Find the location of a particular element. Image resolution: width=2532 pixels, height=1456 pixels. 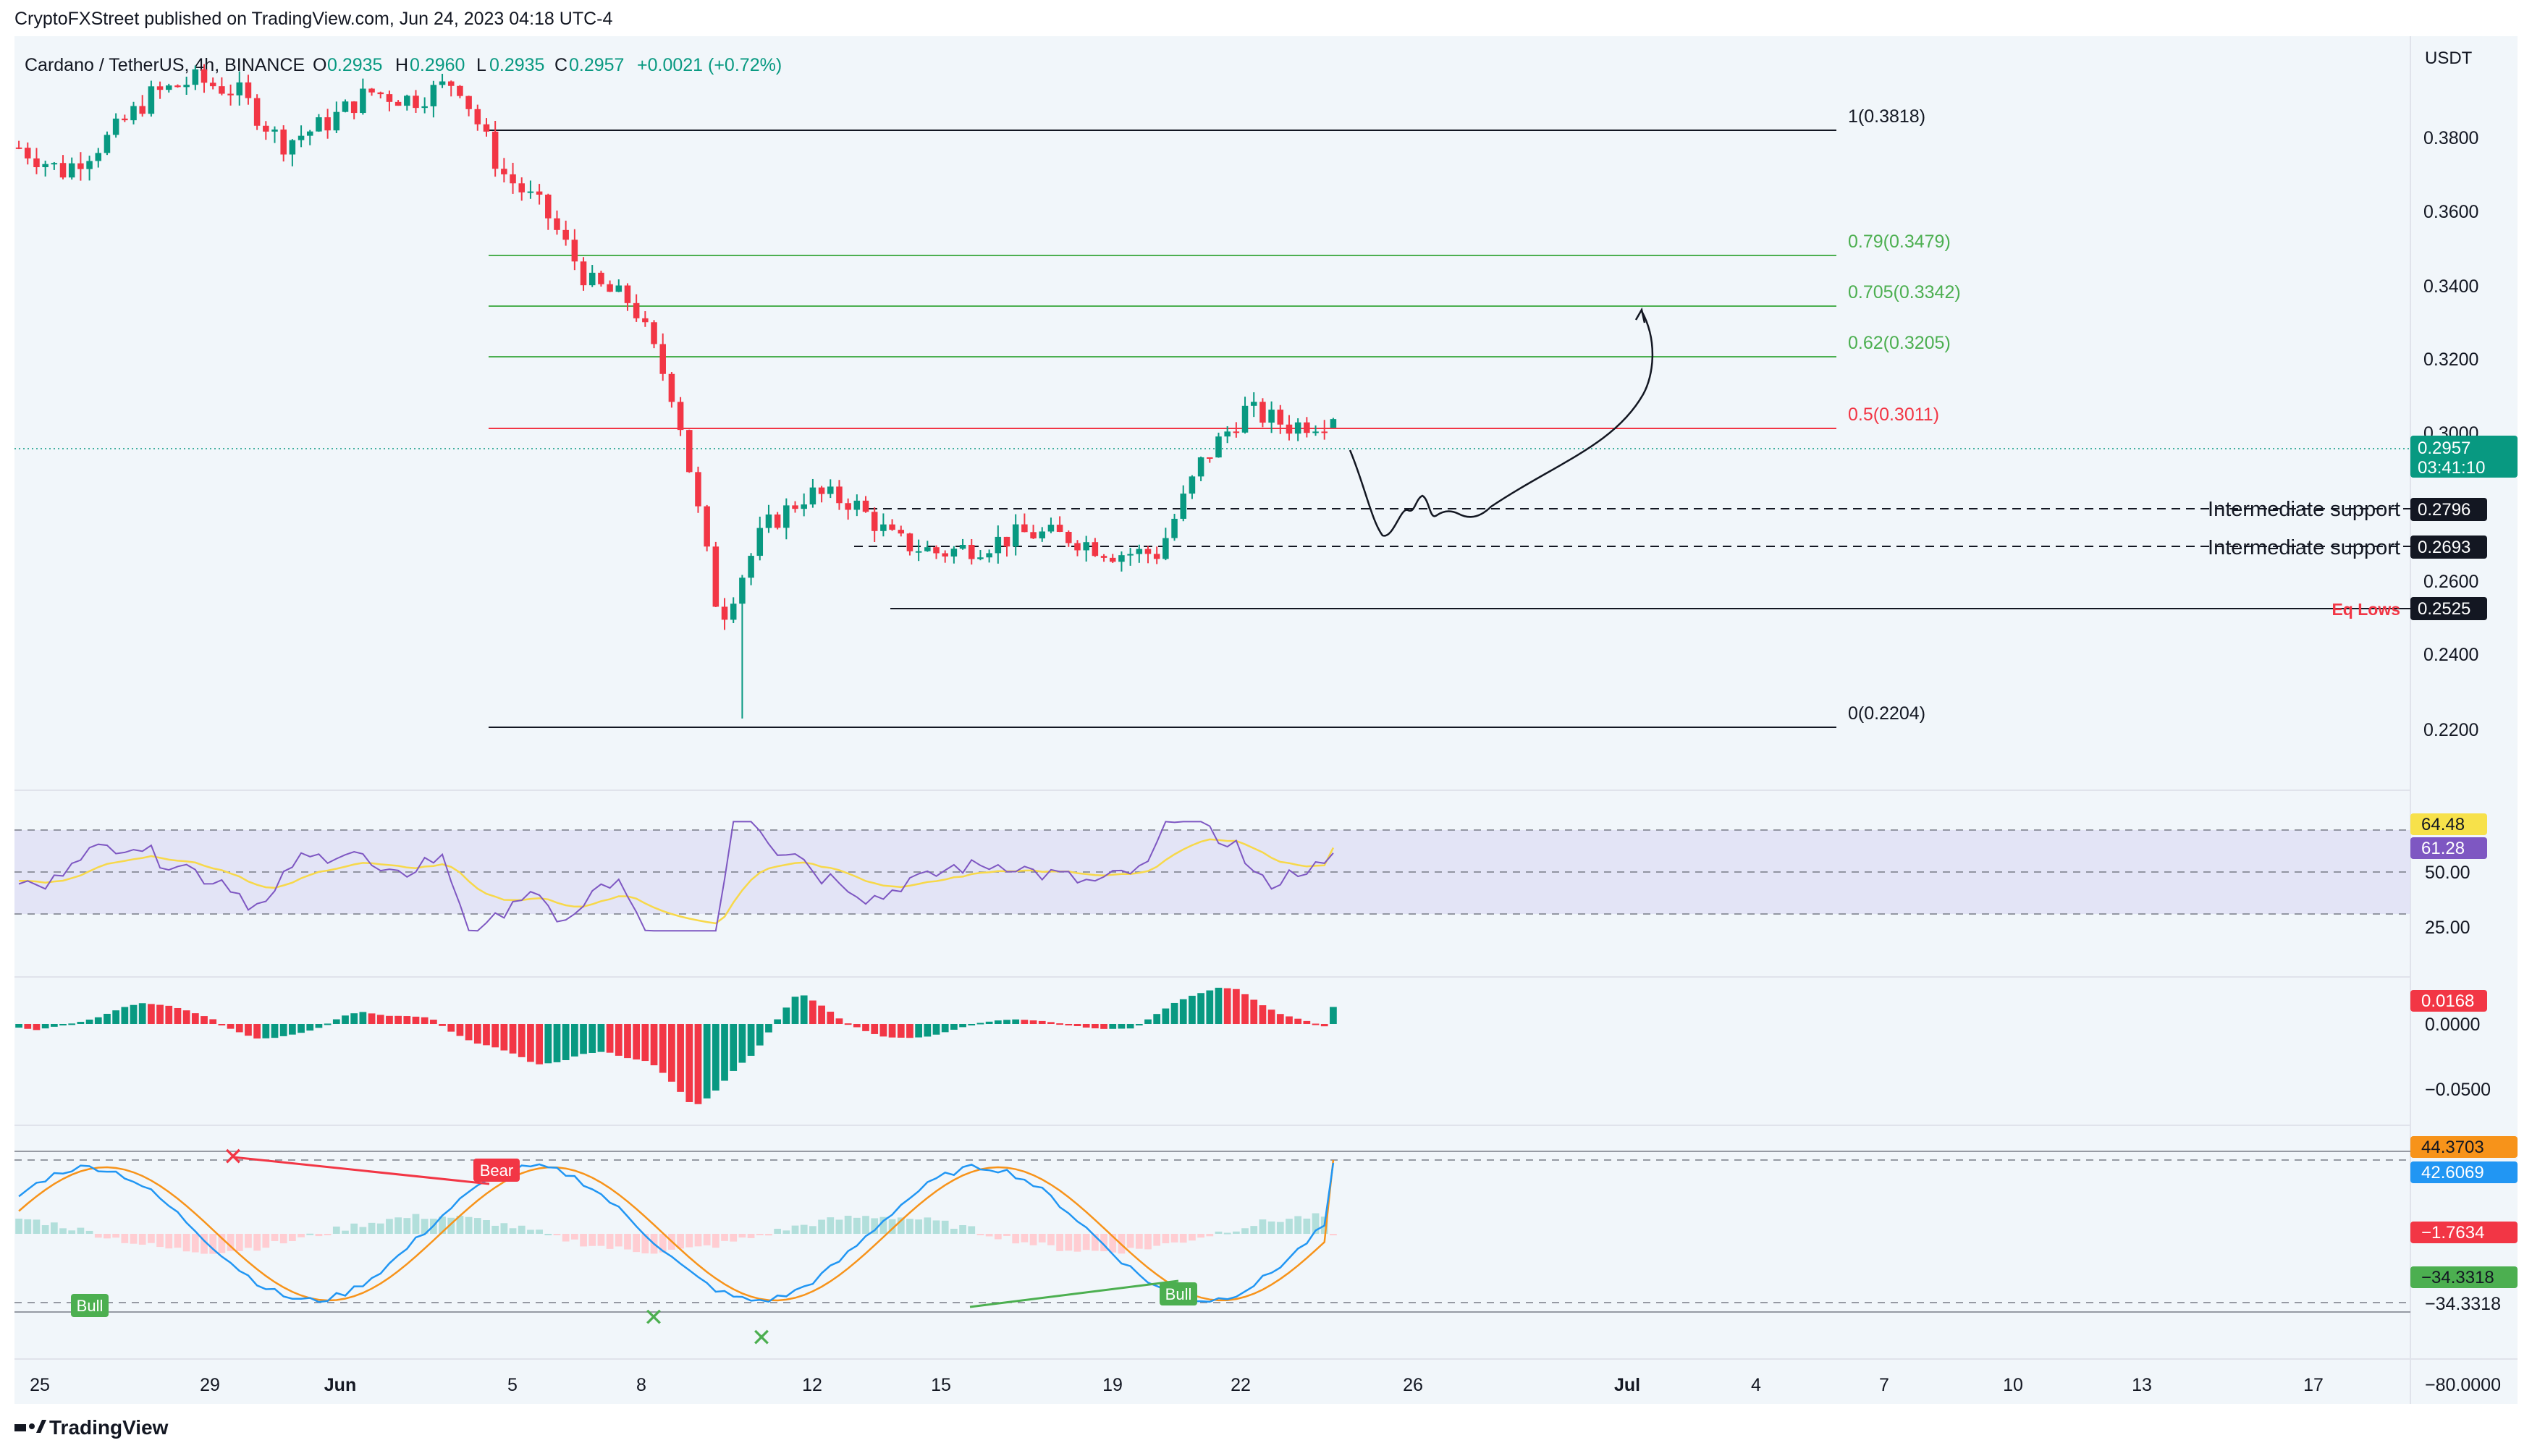

rsi-value: 61.28 is located at coordinates (2443, 848).